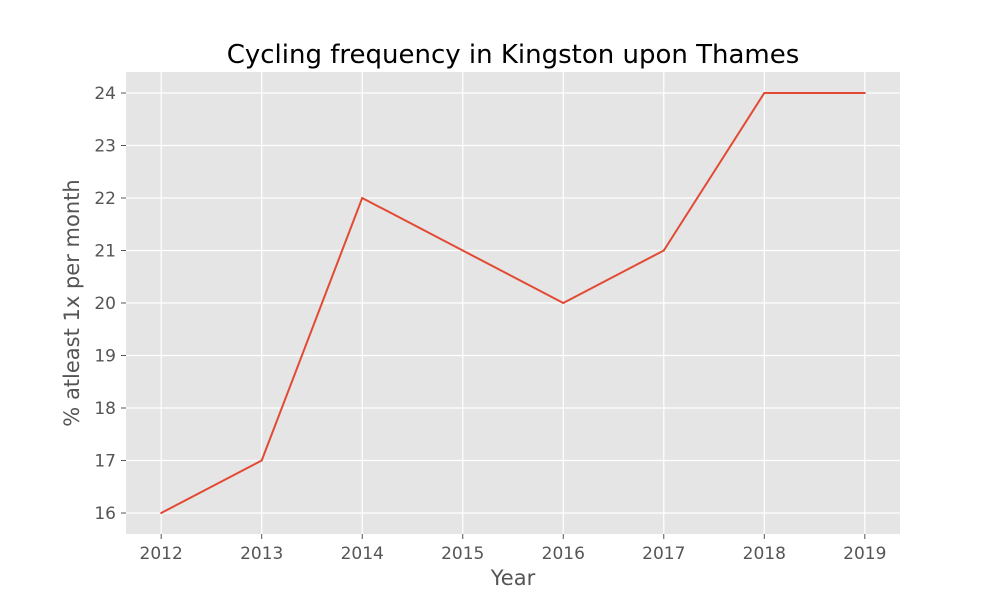  I want to click on y-tick-label: 24, so click(105, 94).